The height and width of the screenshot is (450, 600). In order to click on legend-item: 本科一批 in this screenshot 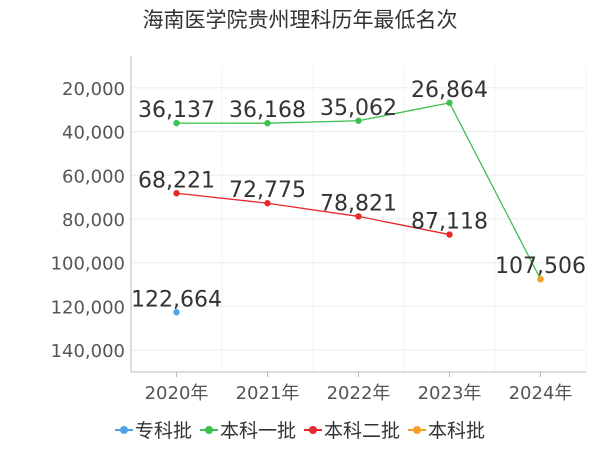, I will do `click(247, 429)`.